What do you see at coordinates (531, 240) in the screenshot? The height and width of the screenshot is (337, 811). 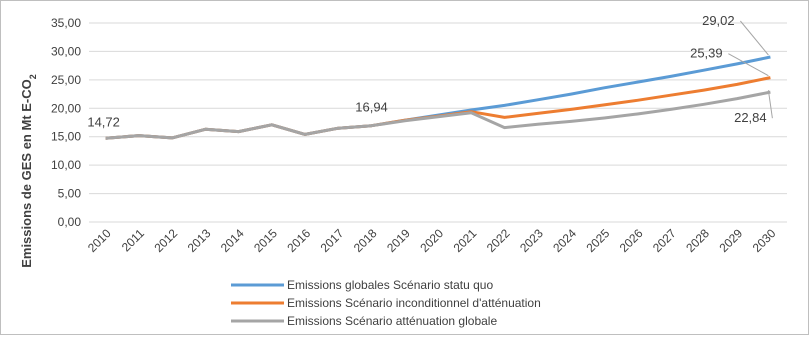 I see `x-tick-label: 2023` at bounding box center [531, 240].